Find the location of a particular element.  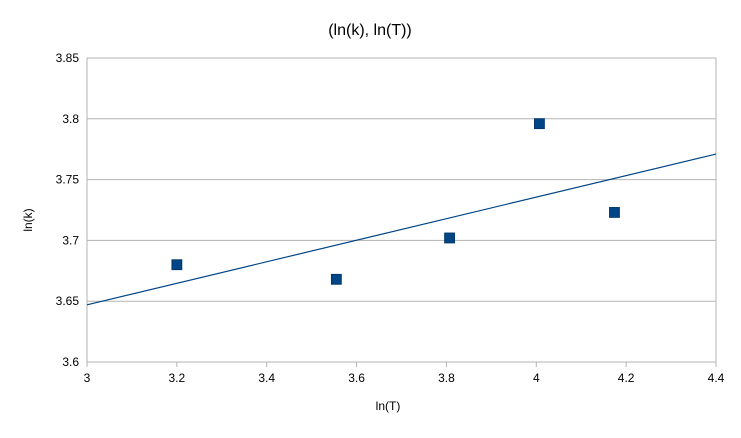

x-tick-label: 3.8 is located at coordinates (446, 378).